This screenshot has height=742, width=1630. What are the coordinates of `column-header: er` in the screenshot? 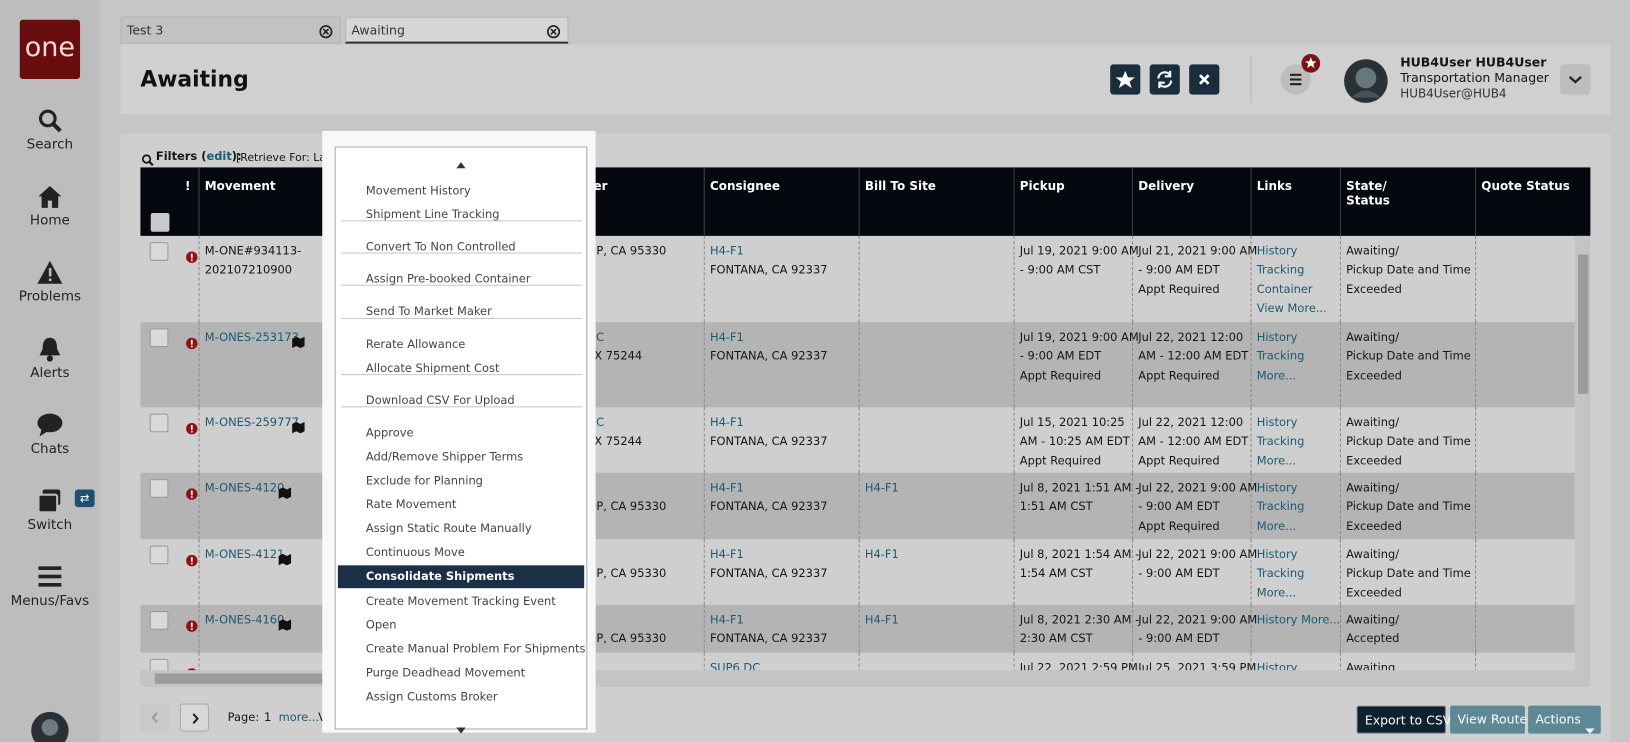 It's located at (600, 186).